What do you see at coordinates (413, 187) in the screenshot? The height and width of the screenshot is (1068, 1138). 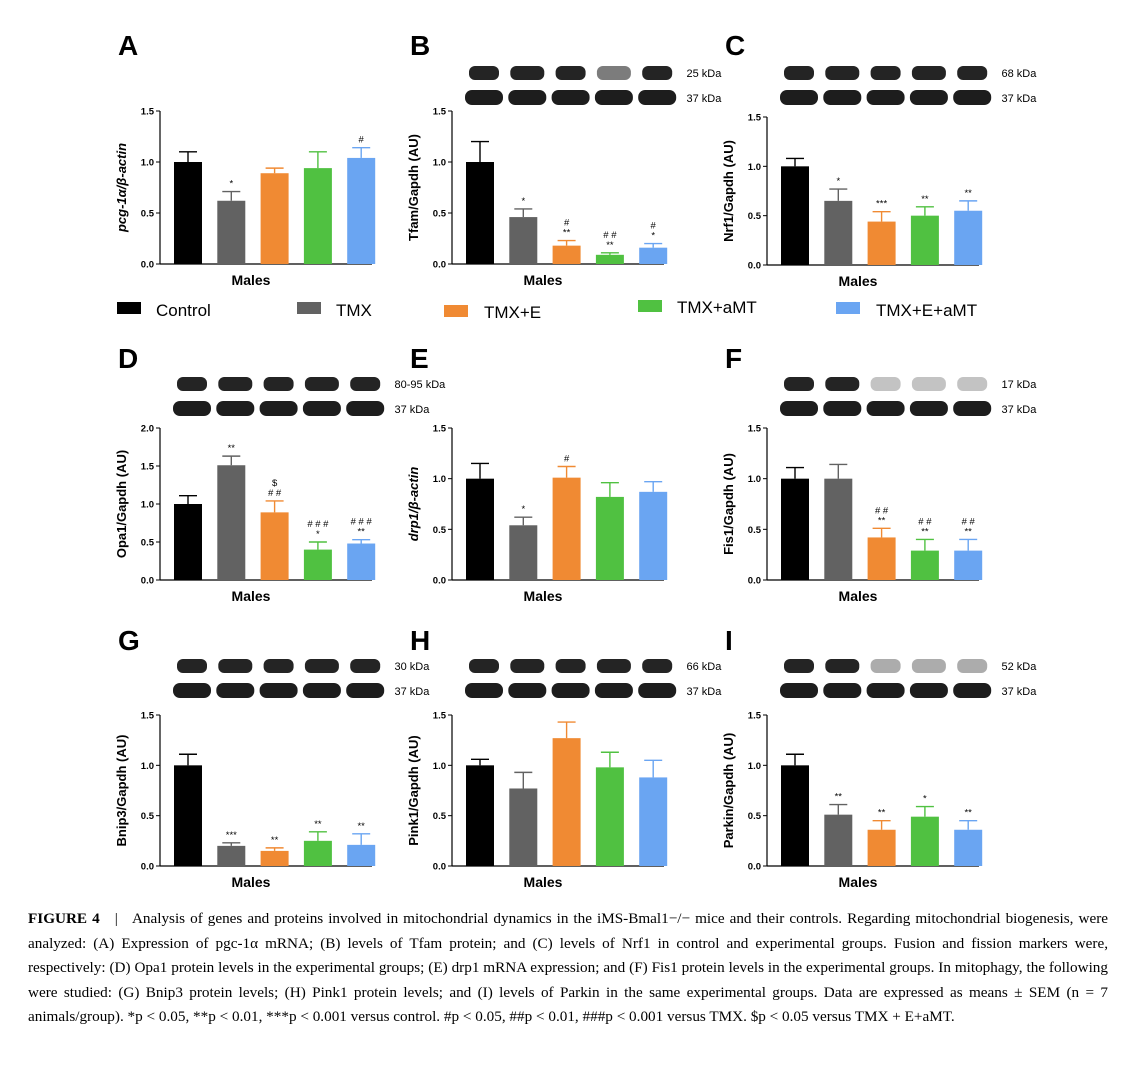 I see `y-axis-label: Tfam/Gapdh (AU)` at bounding box center [413, 187].